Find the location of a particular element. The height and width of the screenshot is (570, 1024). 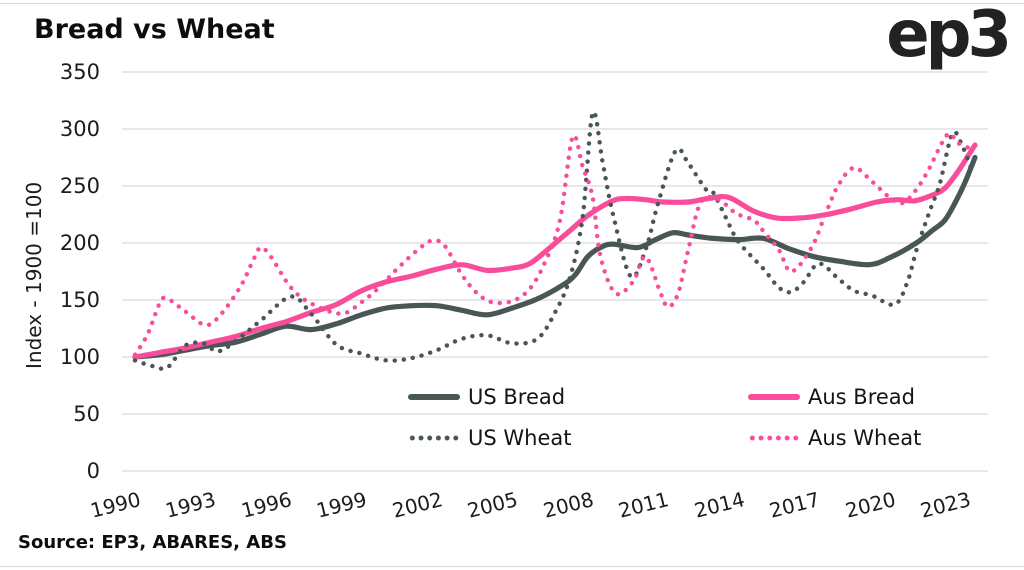

source-note: Source: EP3, ABARES, ABS is located at coordinates (152, 542).